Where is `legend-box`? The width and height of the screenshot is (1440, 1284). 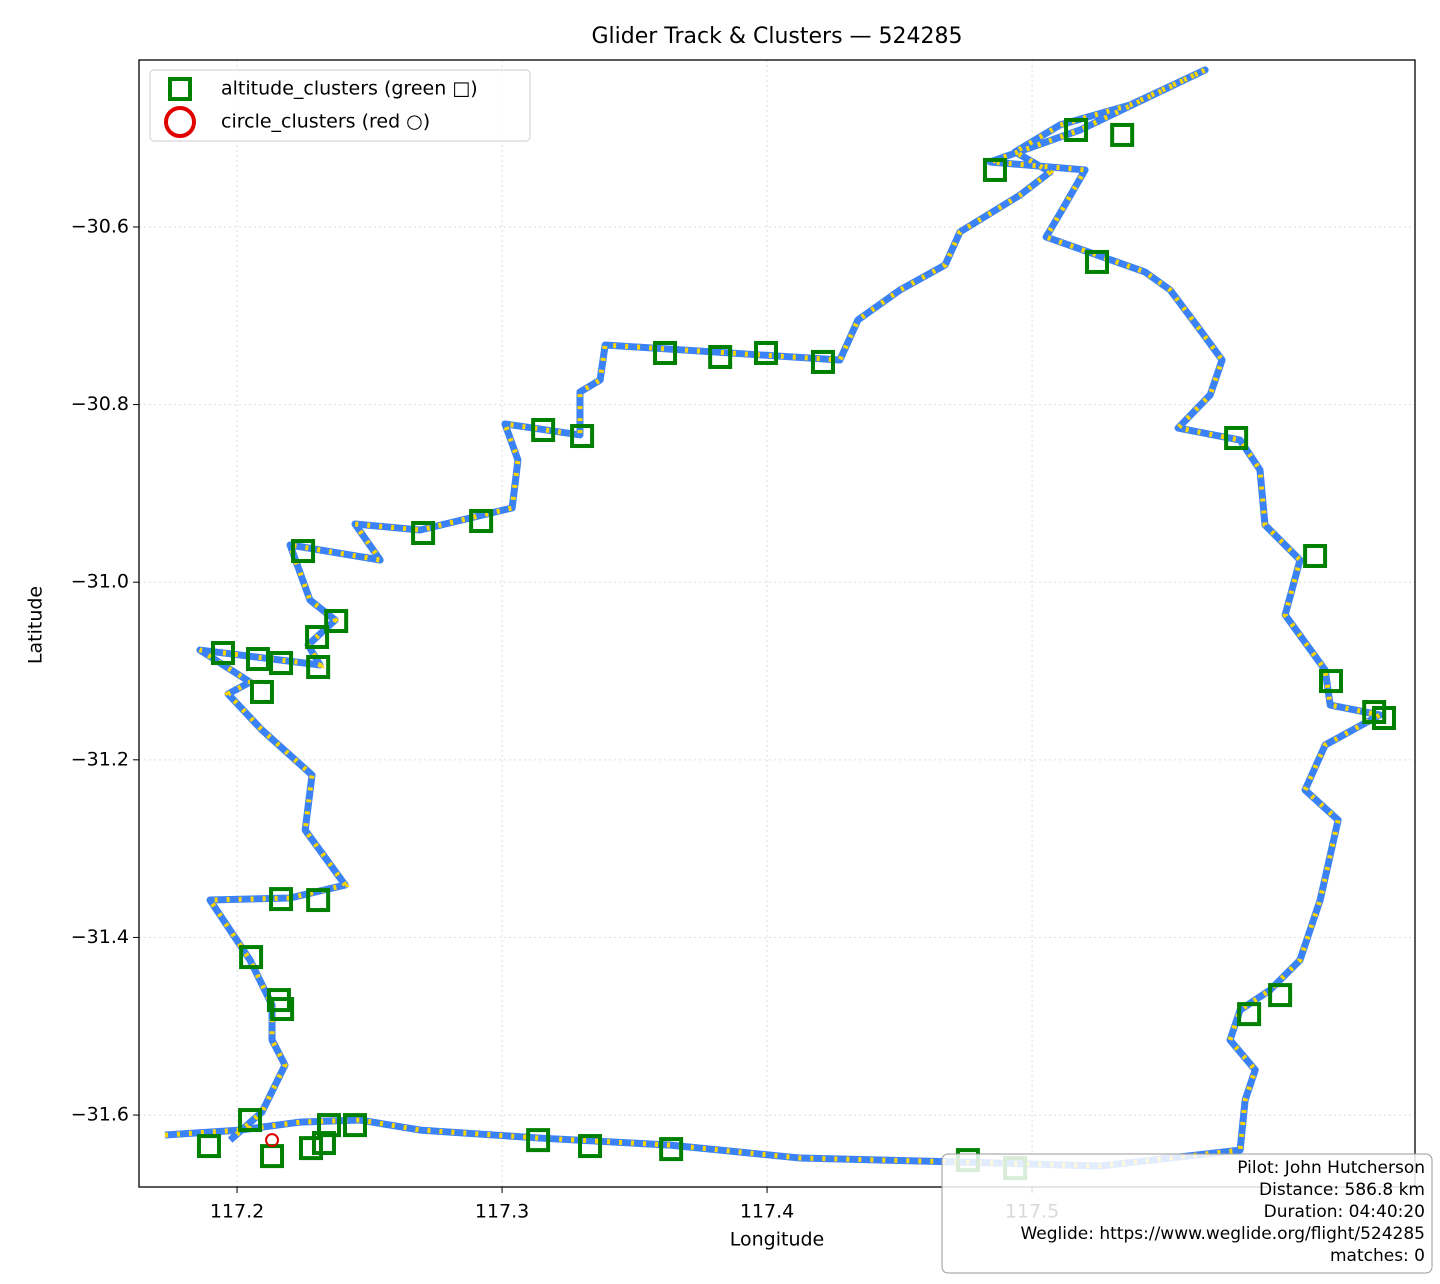
legend-box is located at coordinates (340, 105).